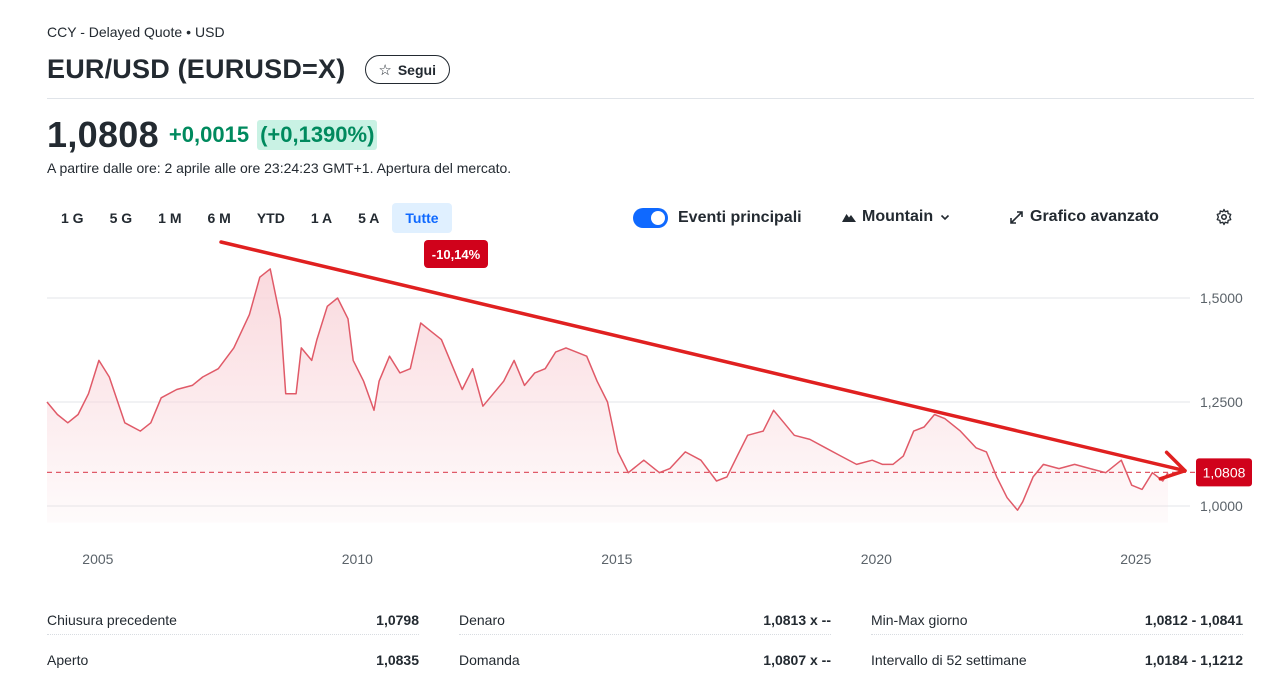 The image size is (1280, 680). I want to click on x-tick-label: 2020, so click(876, 559).